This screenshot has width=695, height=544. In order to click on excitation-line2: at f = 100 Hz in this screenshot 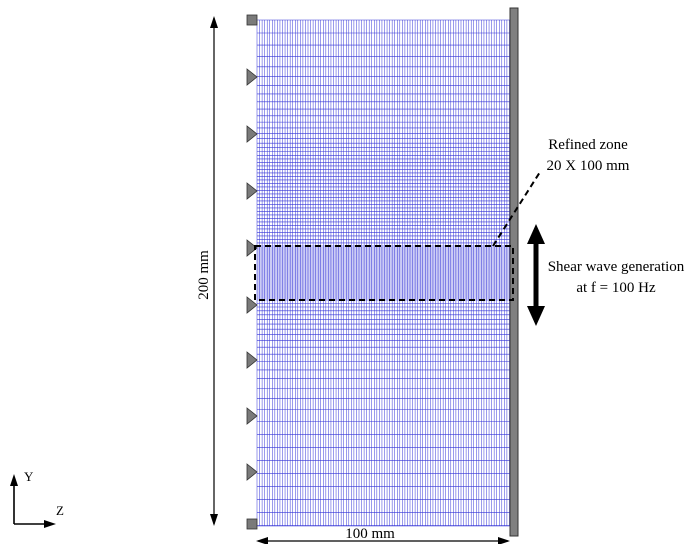, I will do `click(616, 288)`.